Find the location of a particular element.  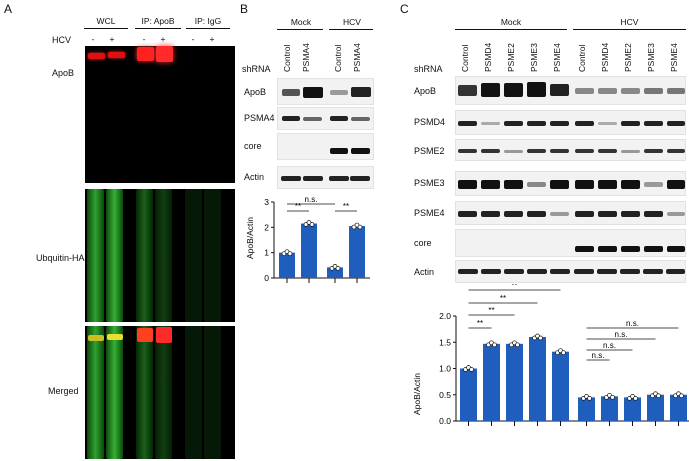

panel-c-letter: C is located at coordinates (404, 9).